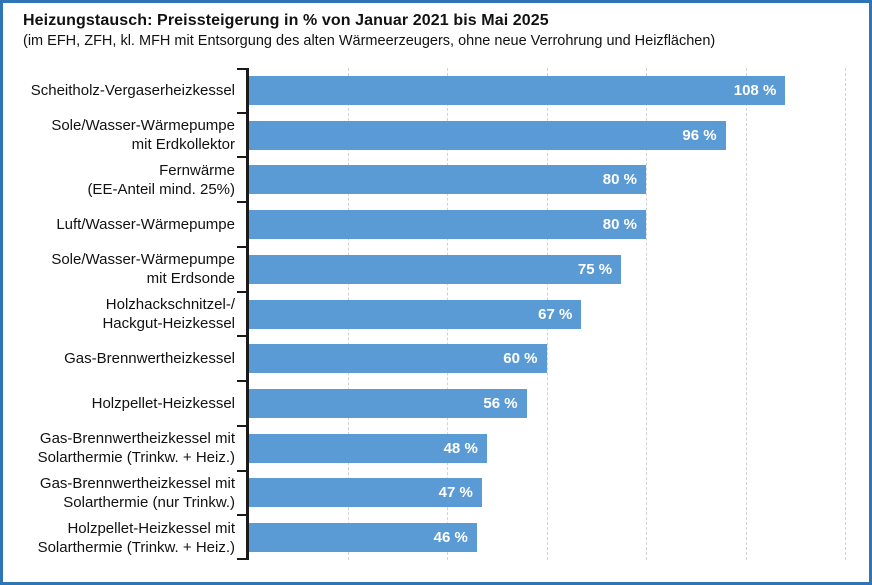 This screenshot has height=585, width=872. What do you see at coordinates (546, 537) in the screenshot?
I see `bar-row: 46 %` at bounding box center [546, 537].